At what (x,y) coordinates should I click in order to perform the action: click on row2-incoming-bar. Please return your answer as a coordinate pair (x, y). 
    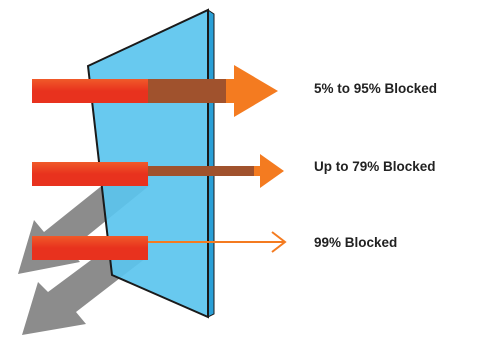
    Looking at the image, I should click on (90, 174).